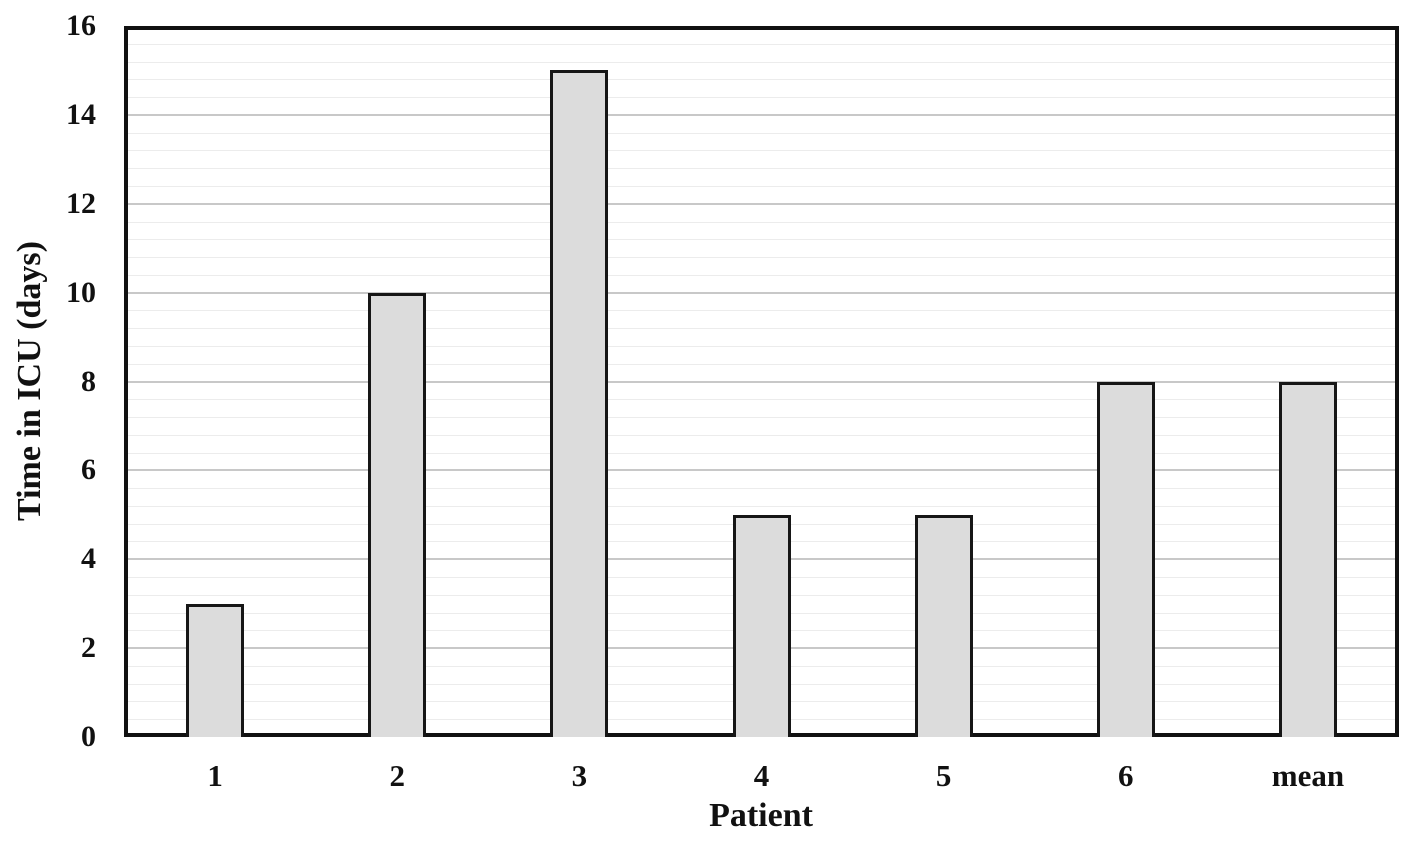 This screenshot has width=1410, height=860. Describe the element at coordinates (81, 114) in the screenshot. I see `y-tick-label: 14` at that location.